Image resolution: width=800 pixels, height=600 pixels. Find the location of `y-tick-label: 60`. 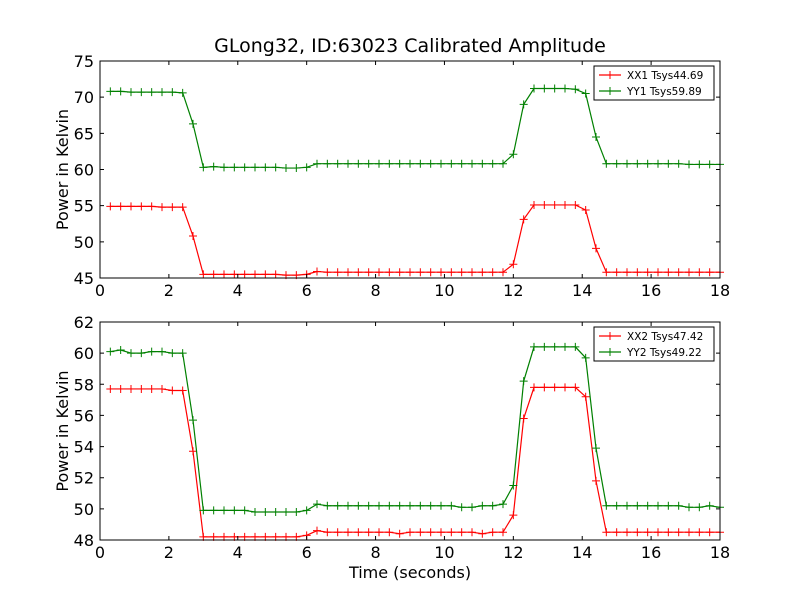

y-tick-label: 60 is located at coordinates (84, 170).